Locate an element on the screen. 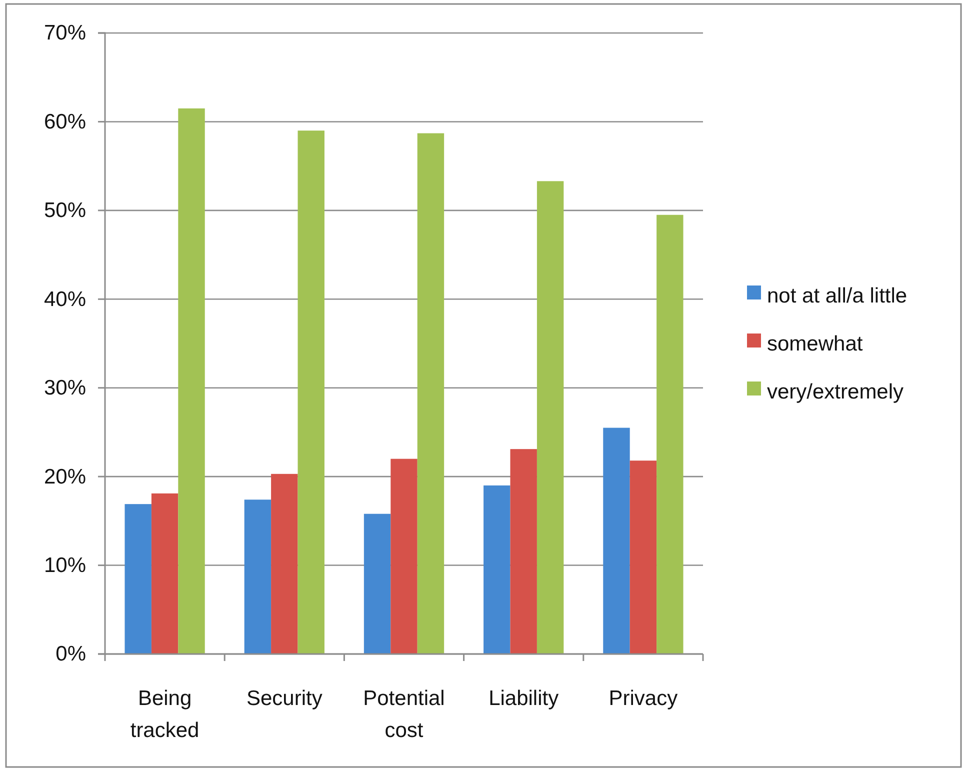  y-tick-label: 20% is located at coordinates (65, 476).